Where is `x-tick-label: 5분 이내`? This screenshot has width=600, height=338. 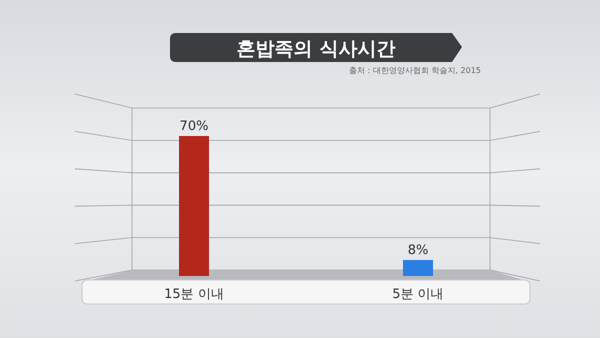 x-tick-label: 5분 이내 is located at coordinates (418, 294).